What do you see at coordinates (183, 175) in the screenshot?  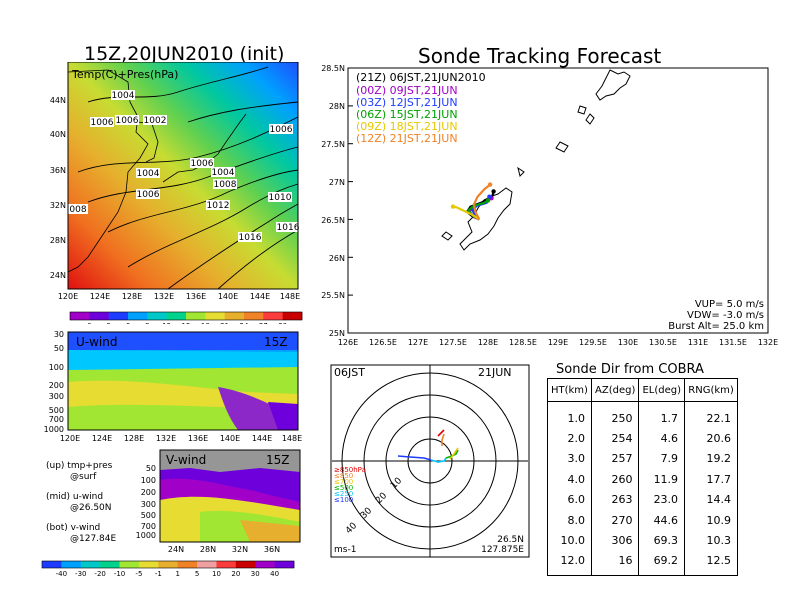 I see `temp-field` at bounding box center [183, 175].